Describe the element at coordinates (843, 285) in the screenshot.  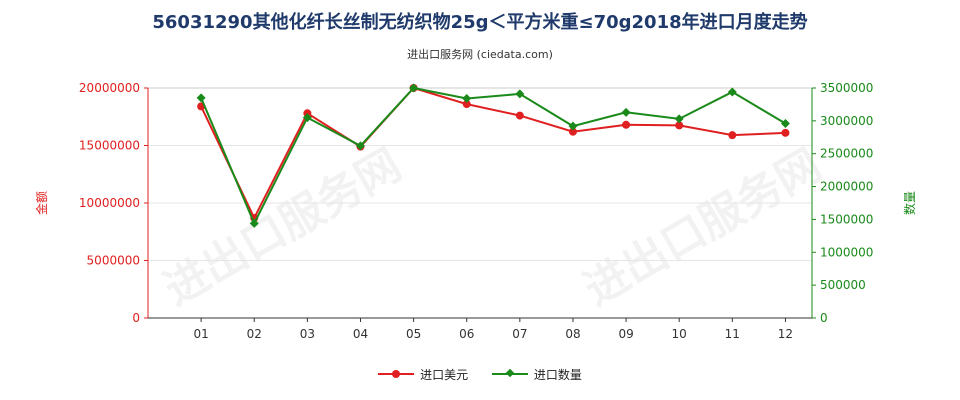
I see `right-axis-tick-label: 500000` at that location.